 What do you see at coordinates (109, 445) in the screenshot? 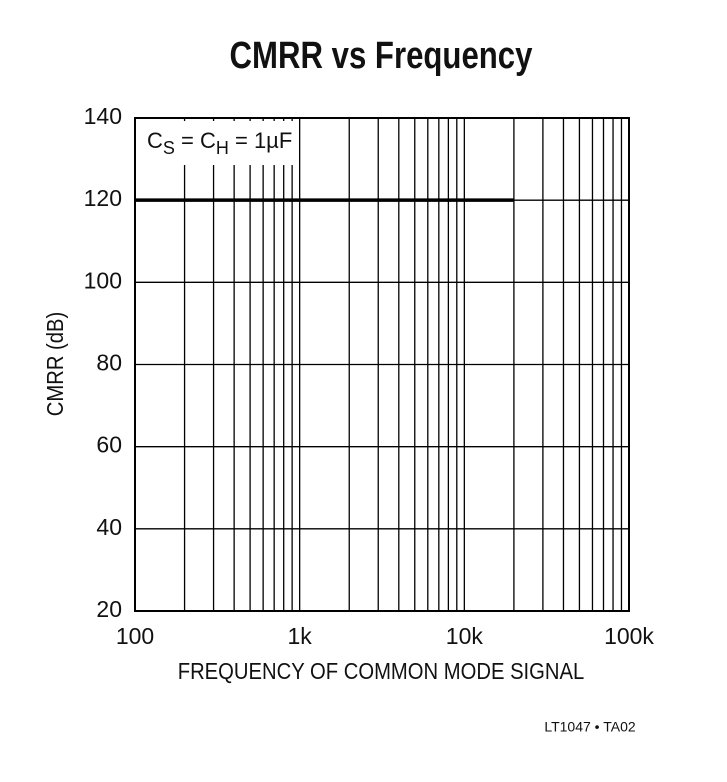
I see `y-tick-label: 60` at bounding box center [109, 445].